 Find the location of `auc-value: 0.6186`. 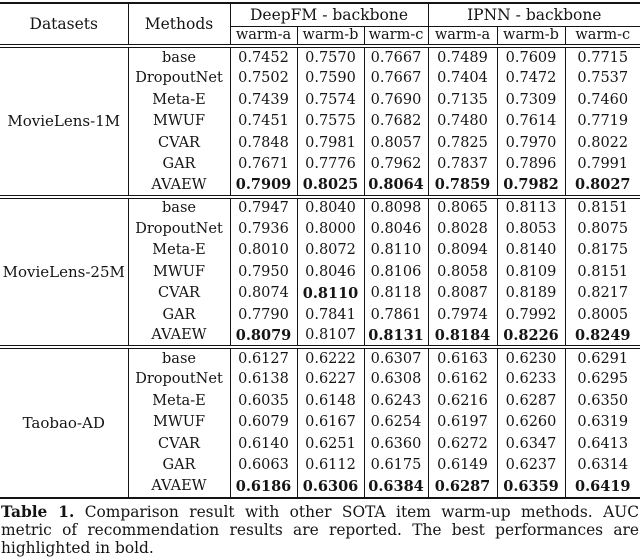

auc-value: 0.6186 is located at coordinates (263, 487).